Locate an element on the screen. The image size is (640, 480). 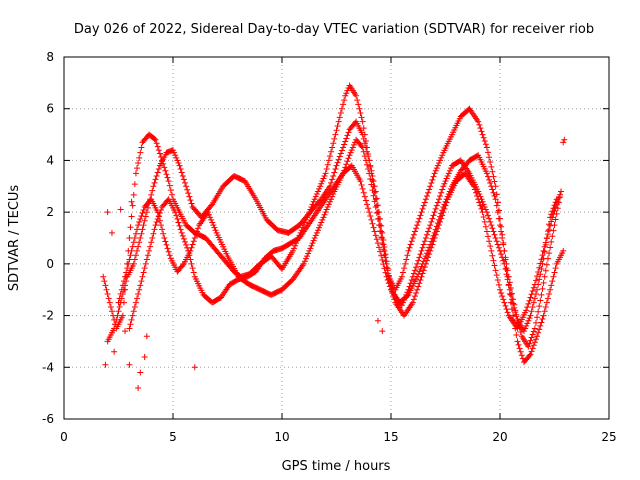
y-tick-label: -4 is located at coordinates (48, 367).